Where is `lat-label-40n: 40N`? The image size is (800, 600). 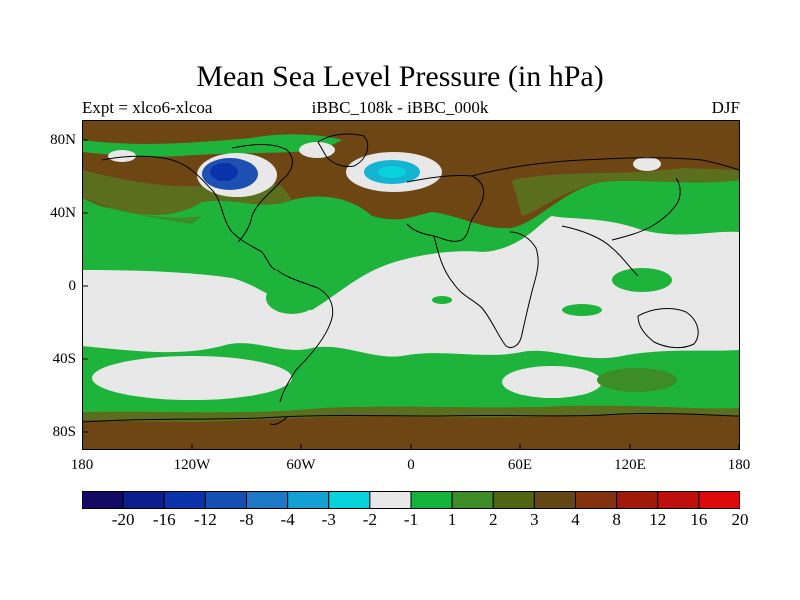 lat-label-40n: 40N is located at coordinates (63, 213).